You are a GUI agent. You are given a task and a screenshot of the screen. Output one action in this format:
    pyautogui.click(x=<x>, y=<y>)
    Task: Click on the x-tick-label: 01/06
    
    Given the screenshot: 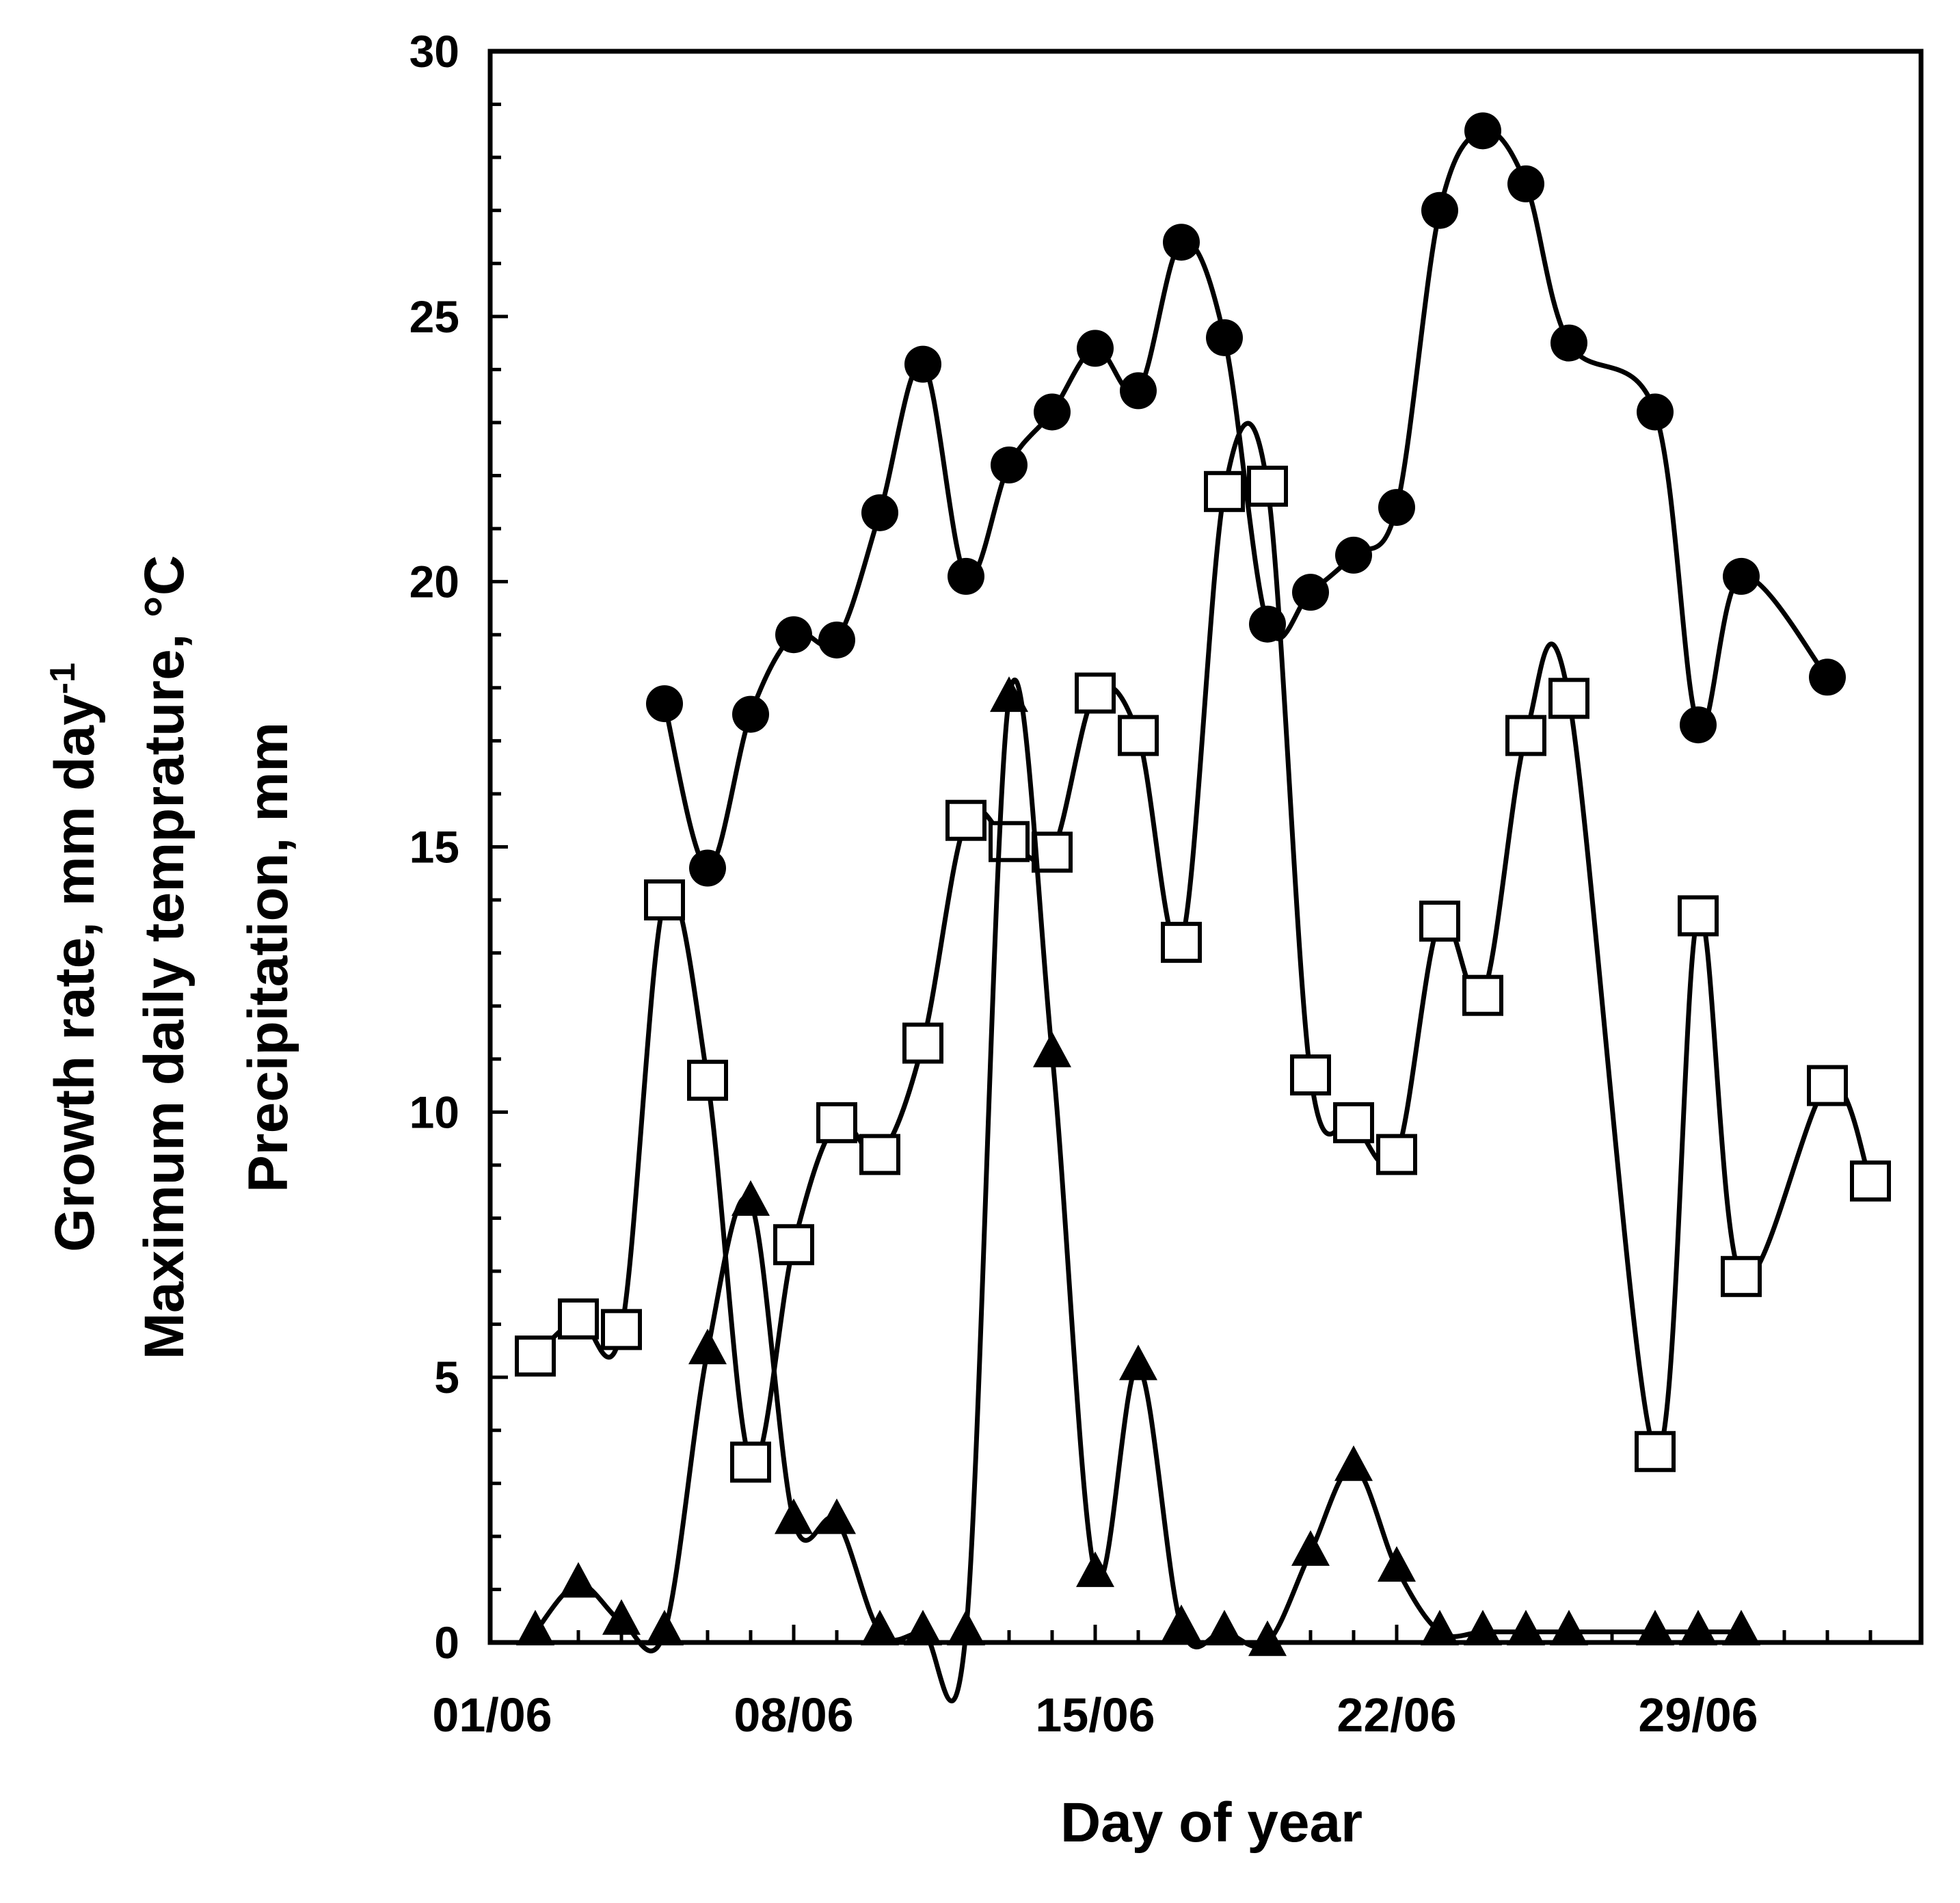 What is the action you would take?
    pyautogui.click(x=492, y=1715)
    